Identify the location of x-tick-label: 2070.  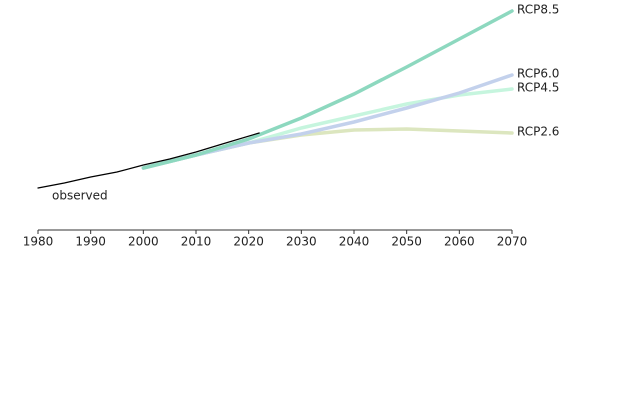
(512, 242).